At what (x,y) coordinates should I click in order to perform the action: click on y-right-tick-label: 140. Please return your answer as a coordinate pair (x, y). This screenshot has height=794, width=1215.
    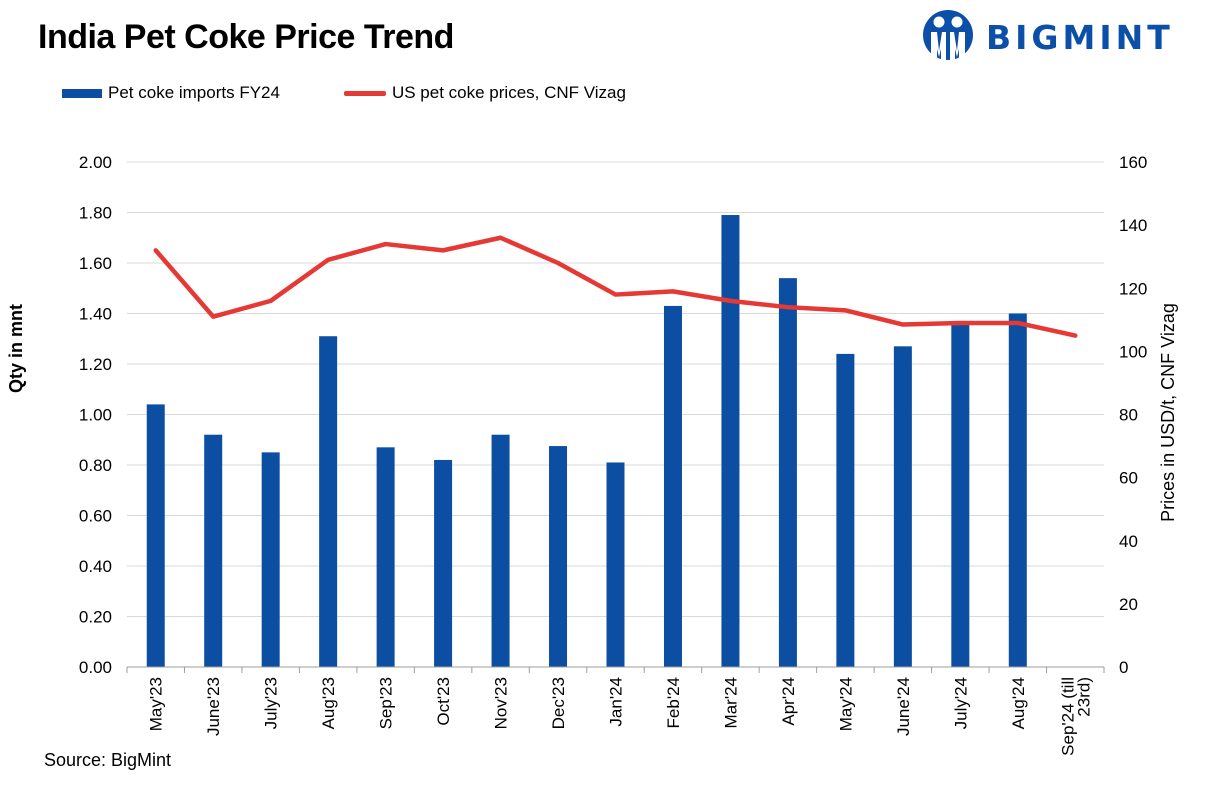
    Looking at the image, I should click on (1133, 225).